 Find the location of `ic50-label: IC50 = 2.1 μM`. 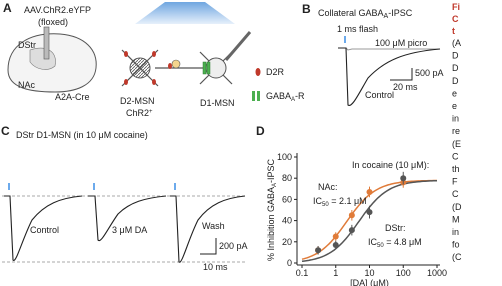

ic50-label: IC50 = 2.1 μM is located at coordinates (340, 202).